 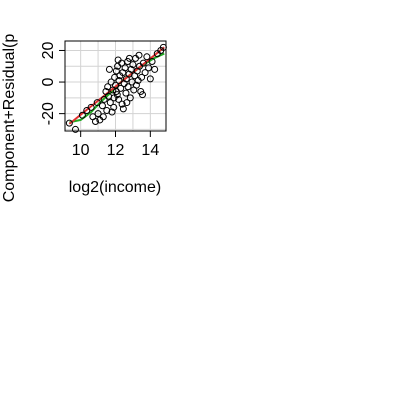 I want to click on y-axis: -20 0 20, so click(x=52, y=83).